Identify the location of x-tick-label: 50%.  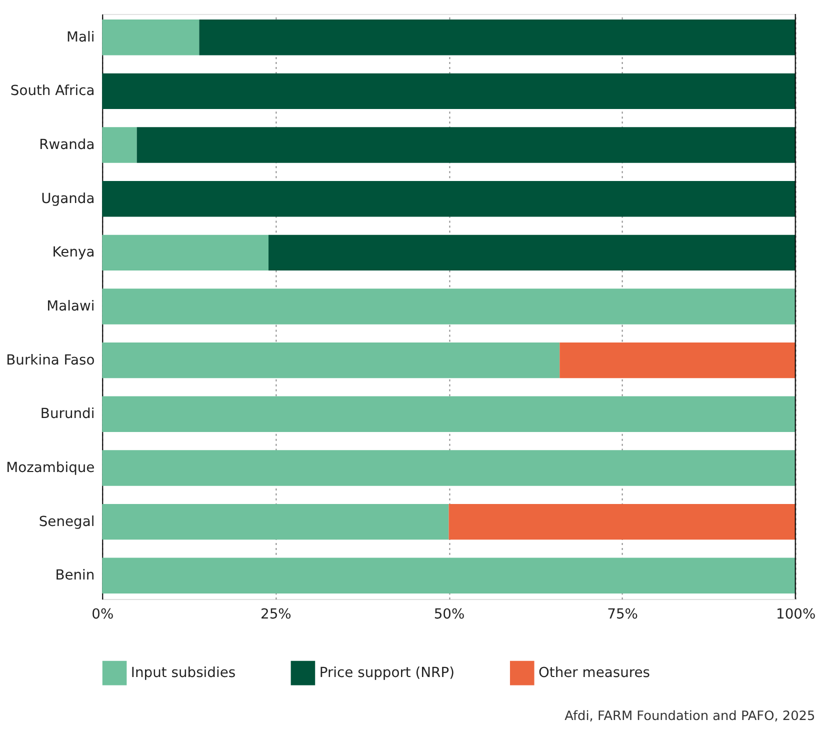
(449, 614).